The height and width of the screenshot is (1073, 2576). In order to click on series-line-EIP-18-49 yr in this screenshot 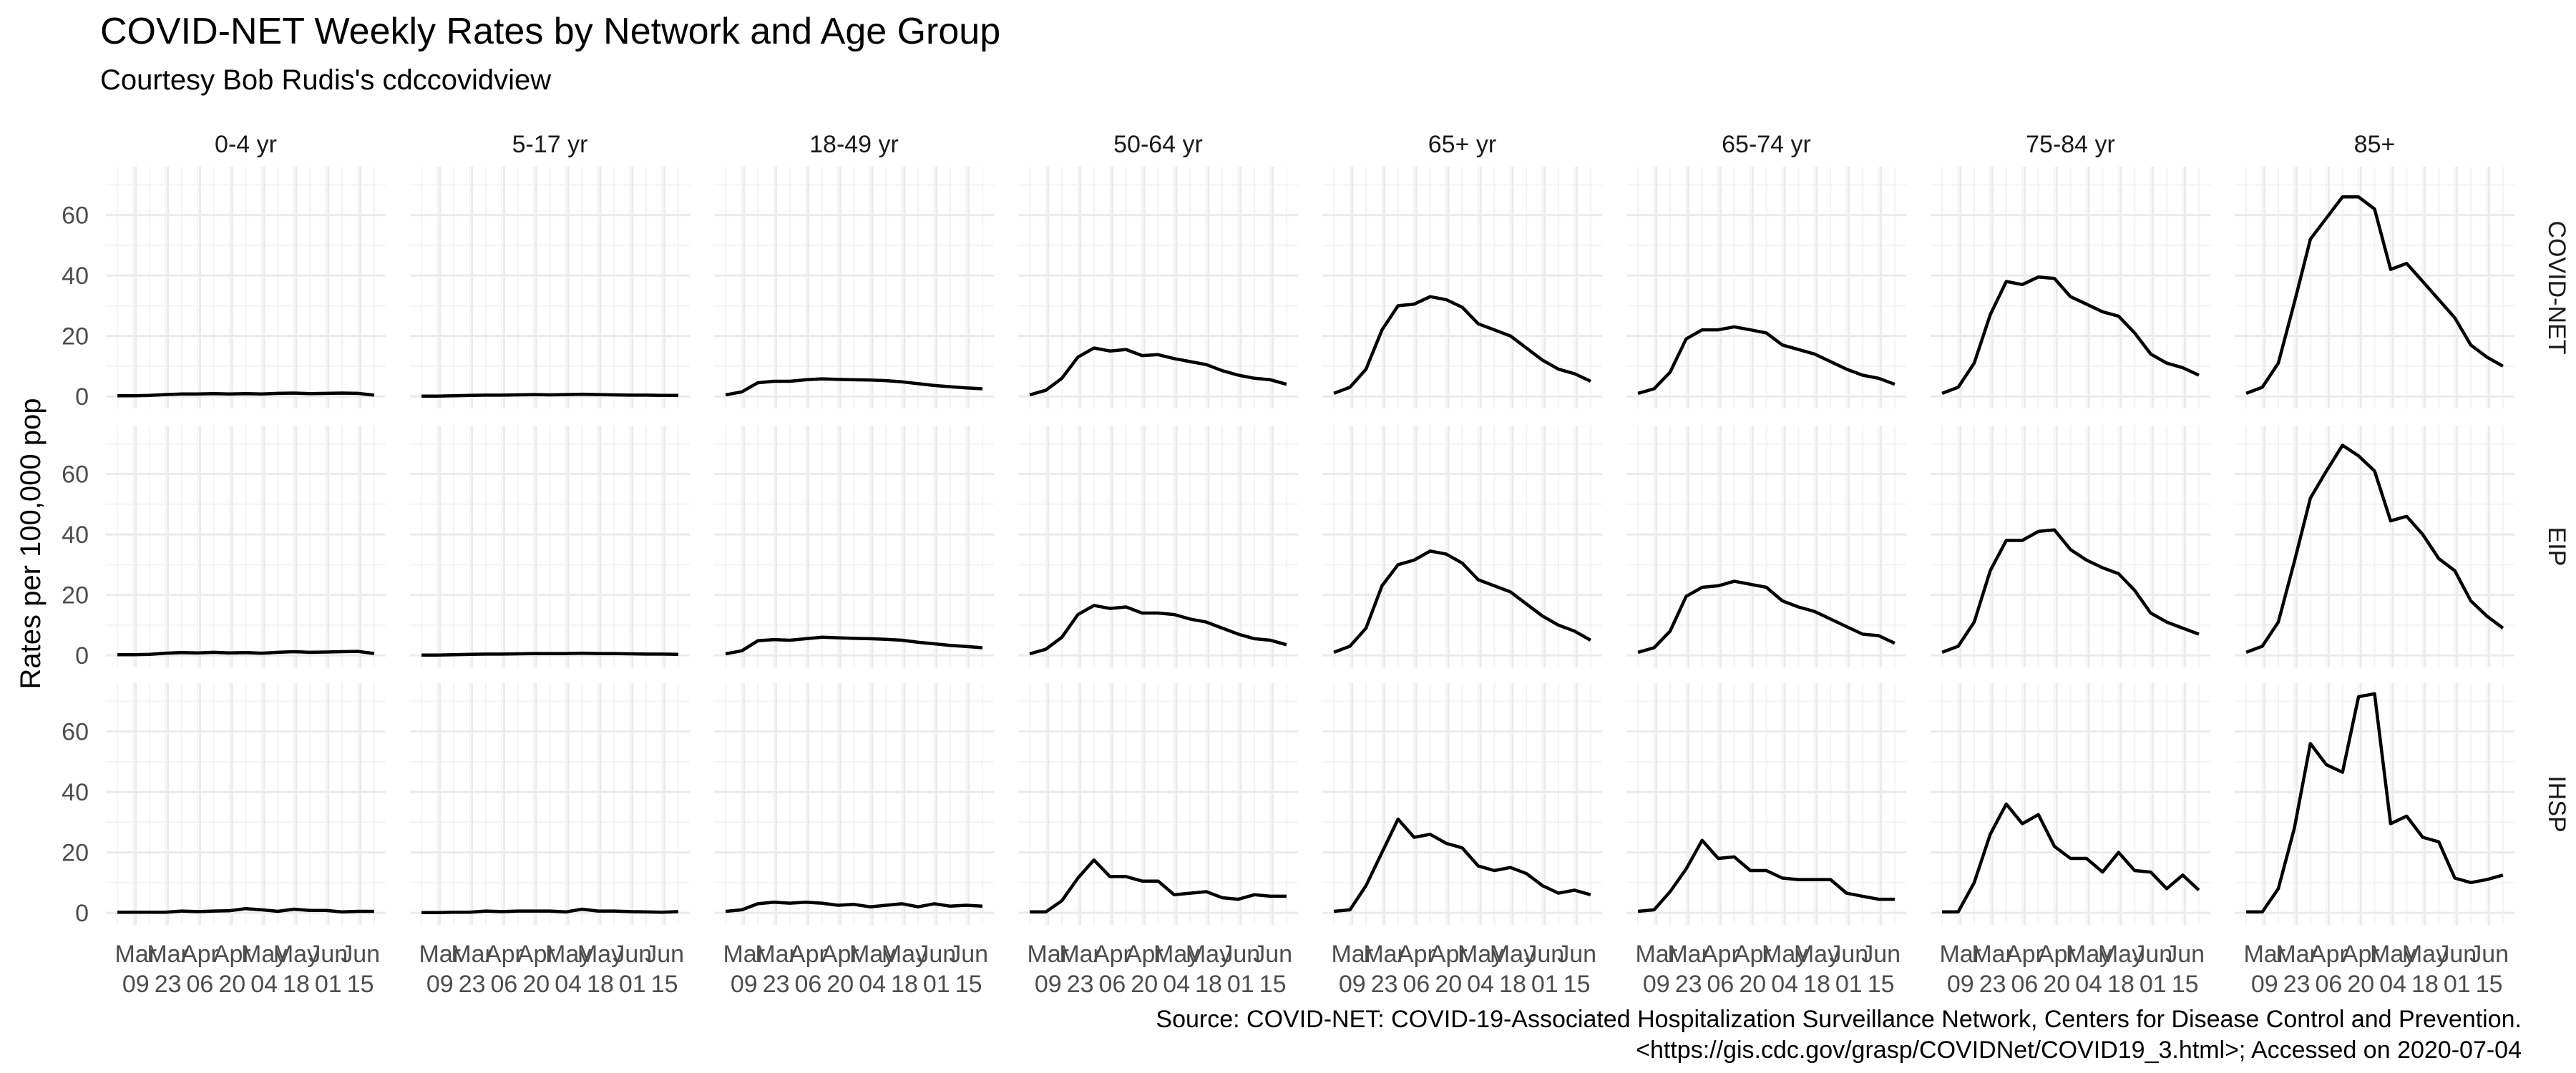, I will do `click(854, 645)`.